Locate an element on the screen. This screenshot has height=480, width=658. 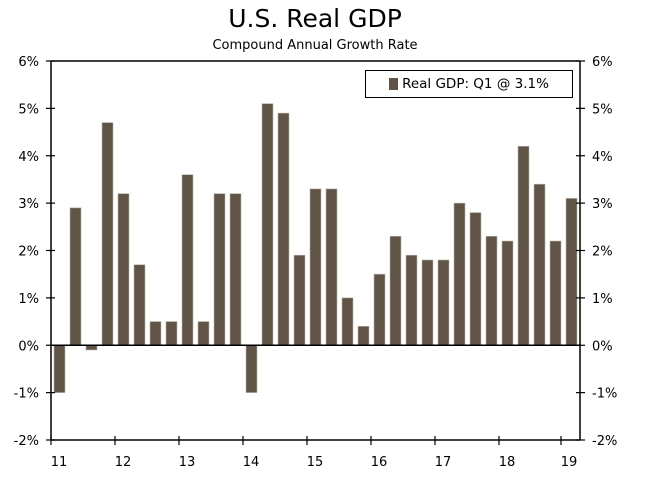
legend: Real GDP: Q1 @ 3.1% is located at coordinates (469, 84).